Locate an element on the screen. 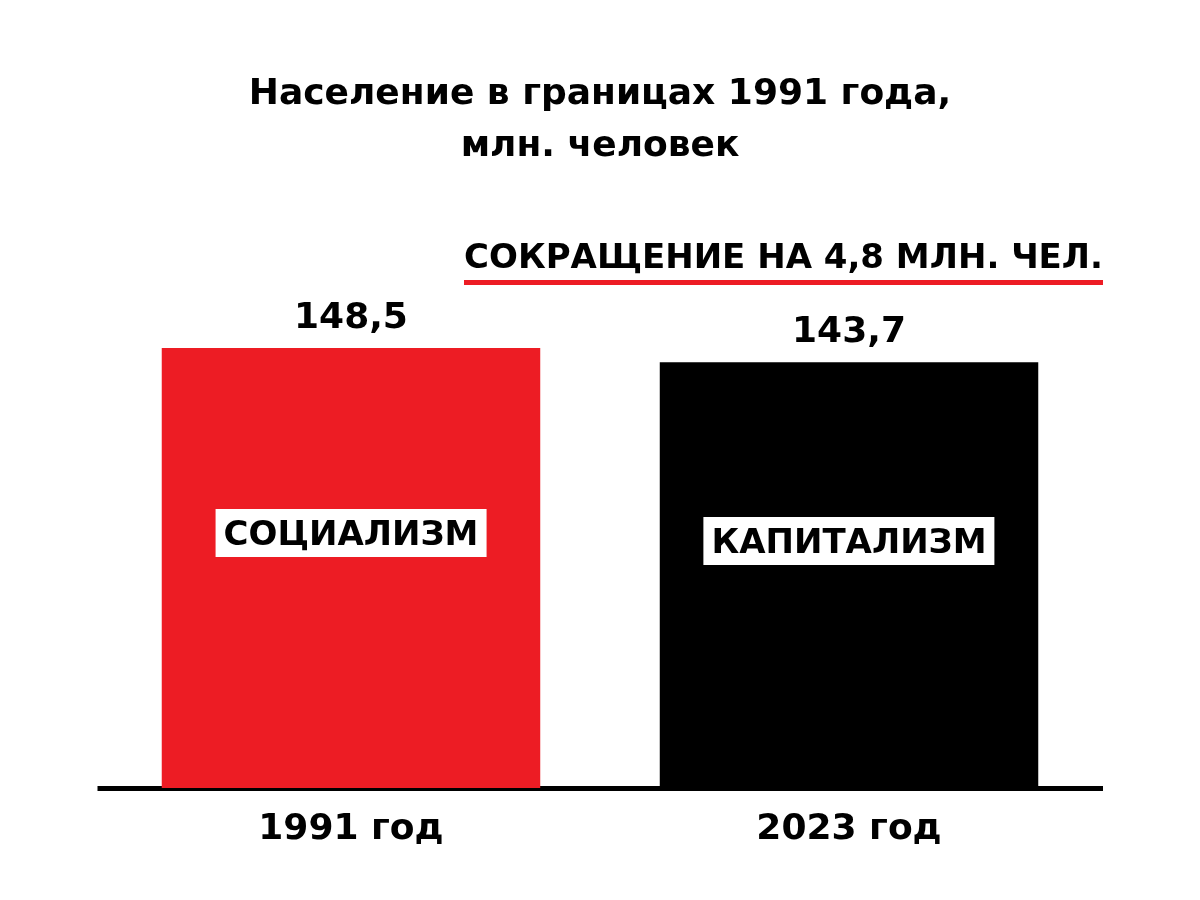  data-label: 148,5 is located at coordinates (351, 315).